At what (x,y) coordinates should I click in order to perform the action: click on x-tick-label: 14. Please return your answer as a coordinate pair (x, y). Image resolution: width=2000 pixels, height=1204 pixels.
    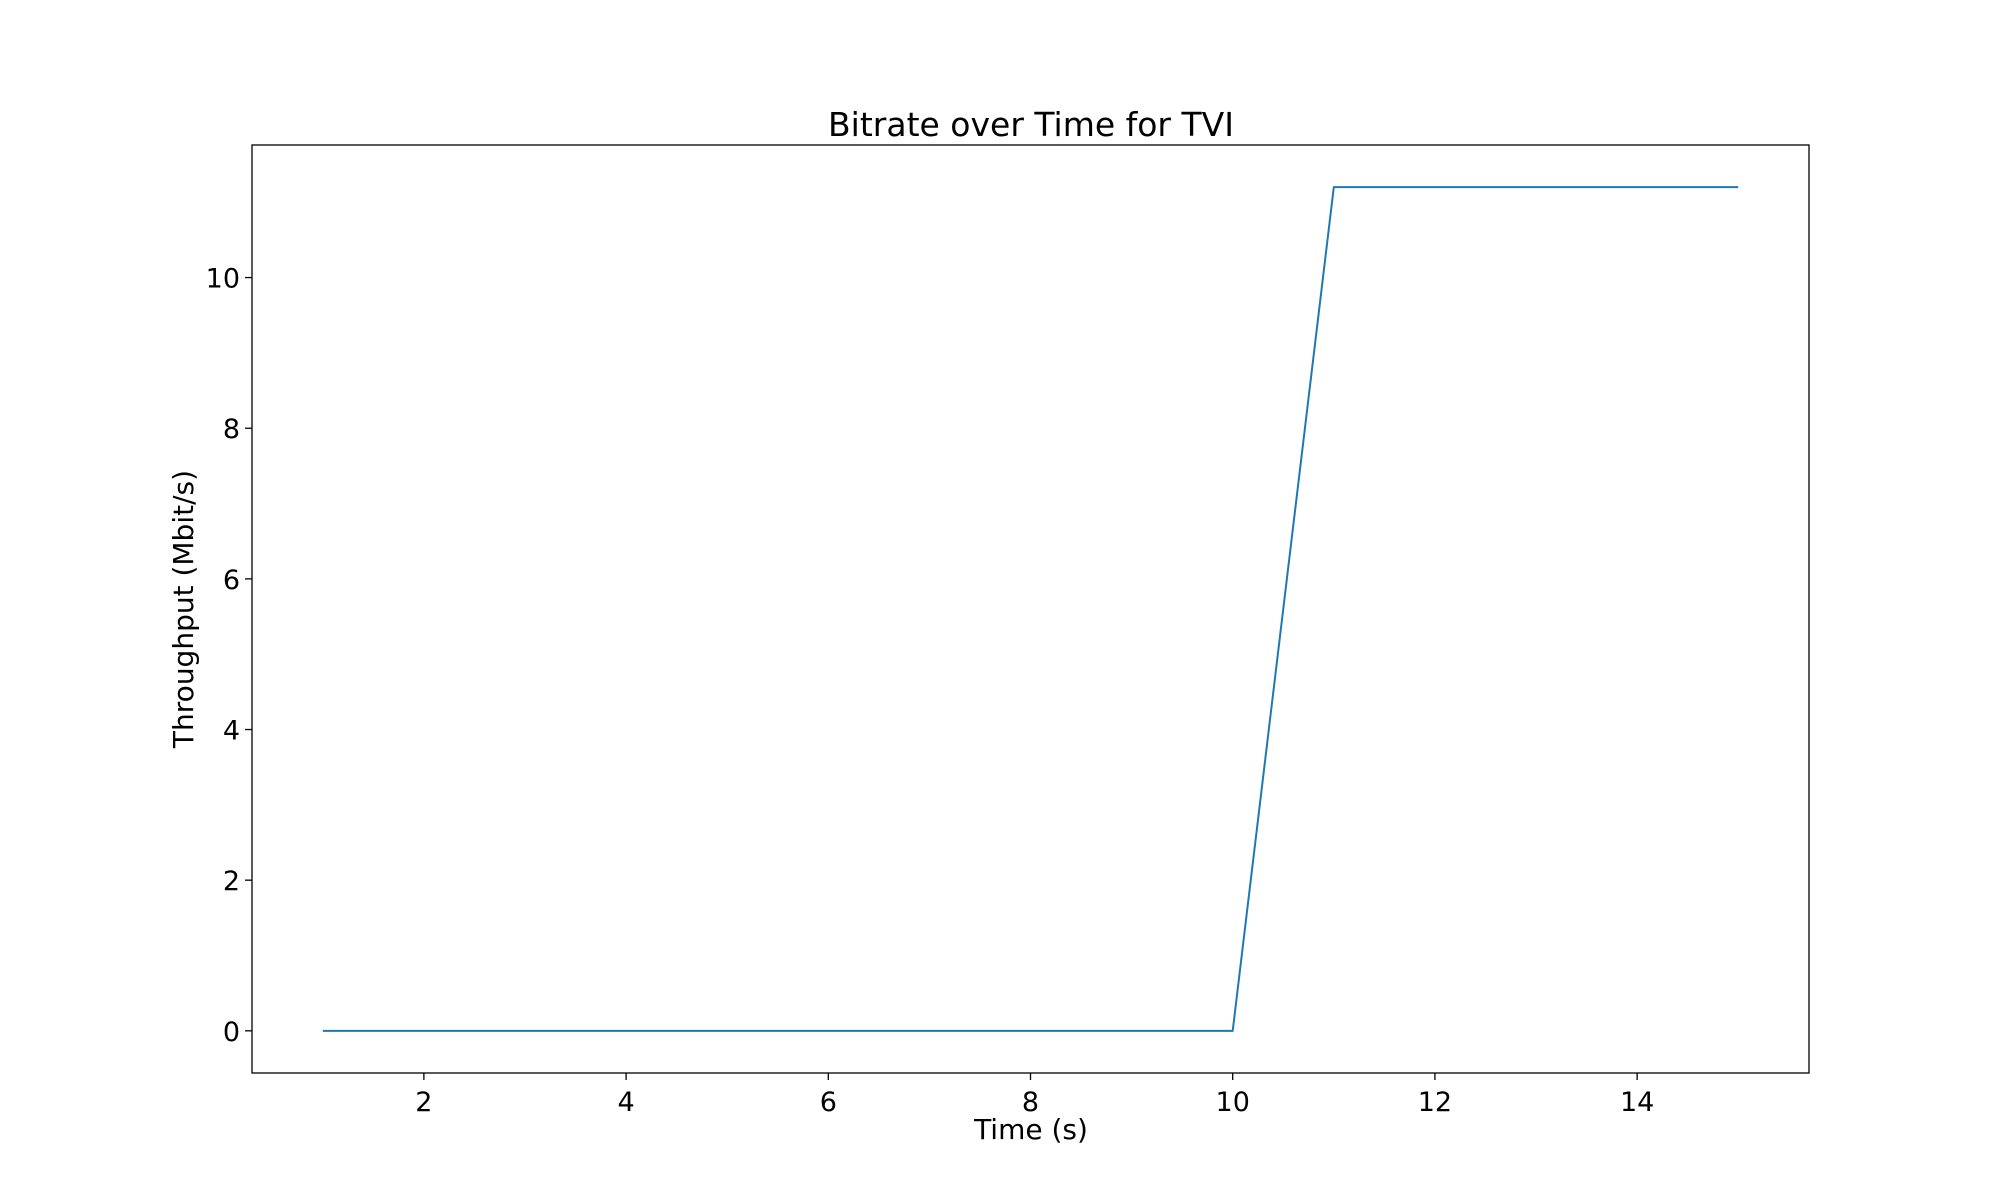
    Looking at the image, I should click on (1637, 1102).